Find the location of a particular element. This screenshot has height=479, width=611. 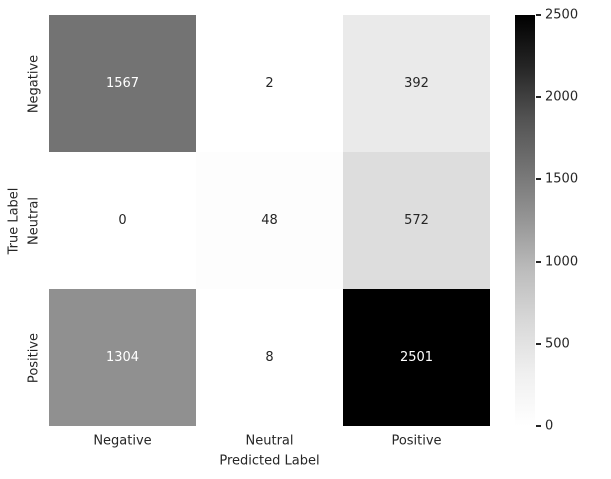

cell-value: 2 is located at coordinates (269, 83).